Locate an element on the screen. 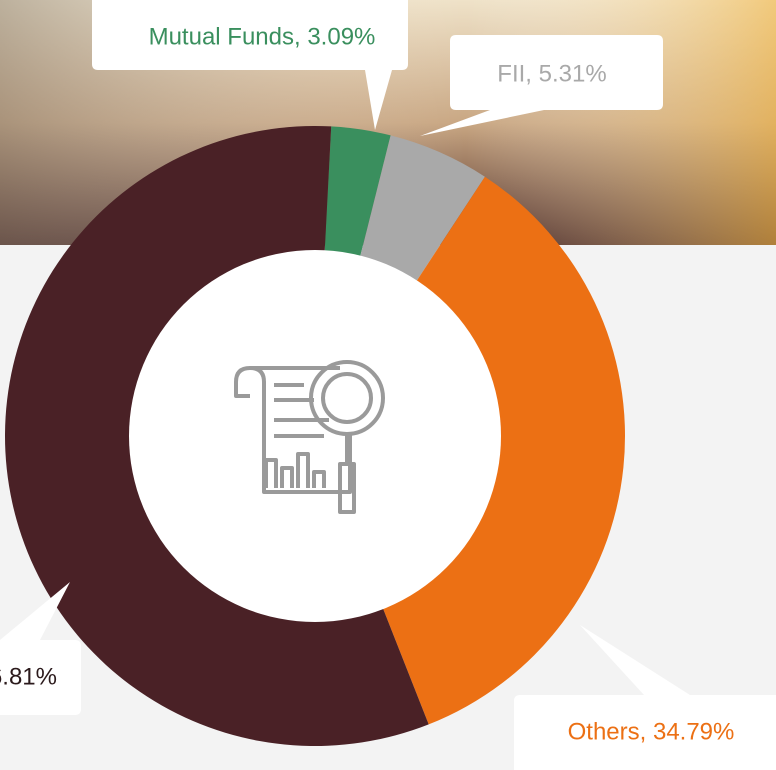 Image resolution: width=776 pixels, height=770 pixels. report-icon is located at coordinates (309, 437).